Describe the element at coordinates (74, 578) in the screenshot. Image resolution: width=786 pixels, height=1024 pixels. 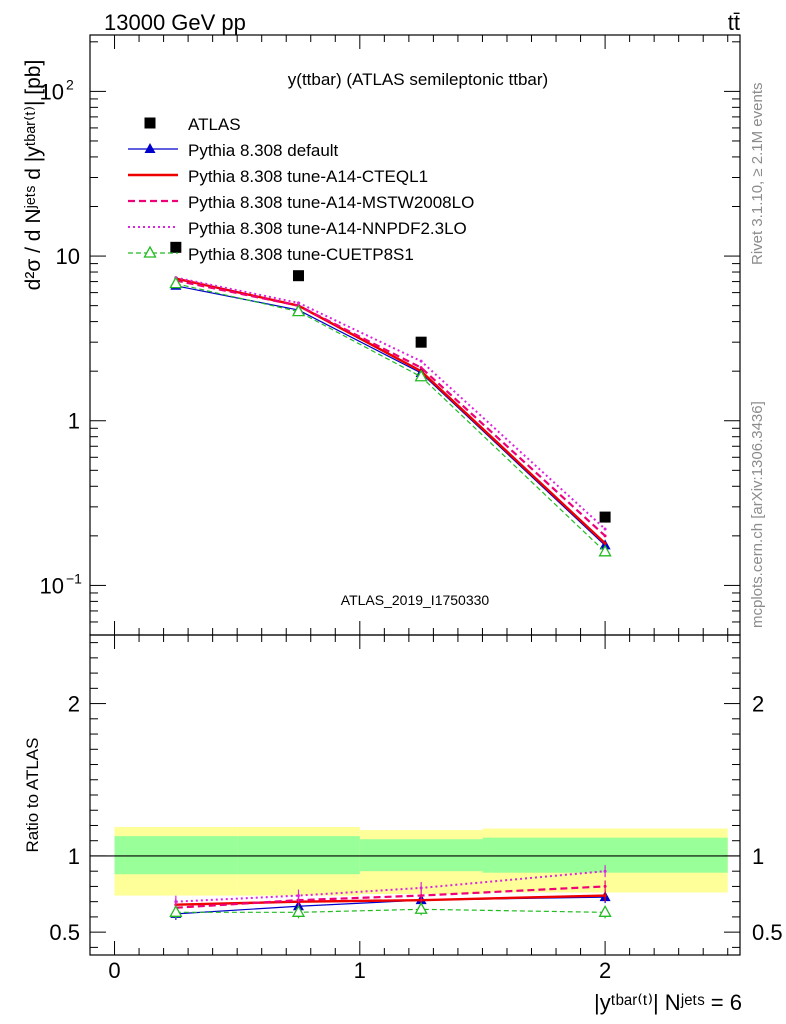
I see `y-tick-label-exp: −1` at that location.